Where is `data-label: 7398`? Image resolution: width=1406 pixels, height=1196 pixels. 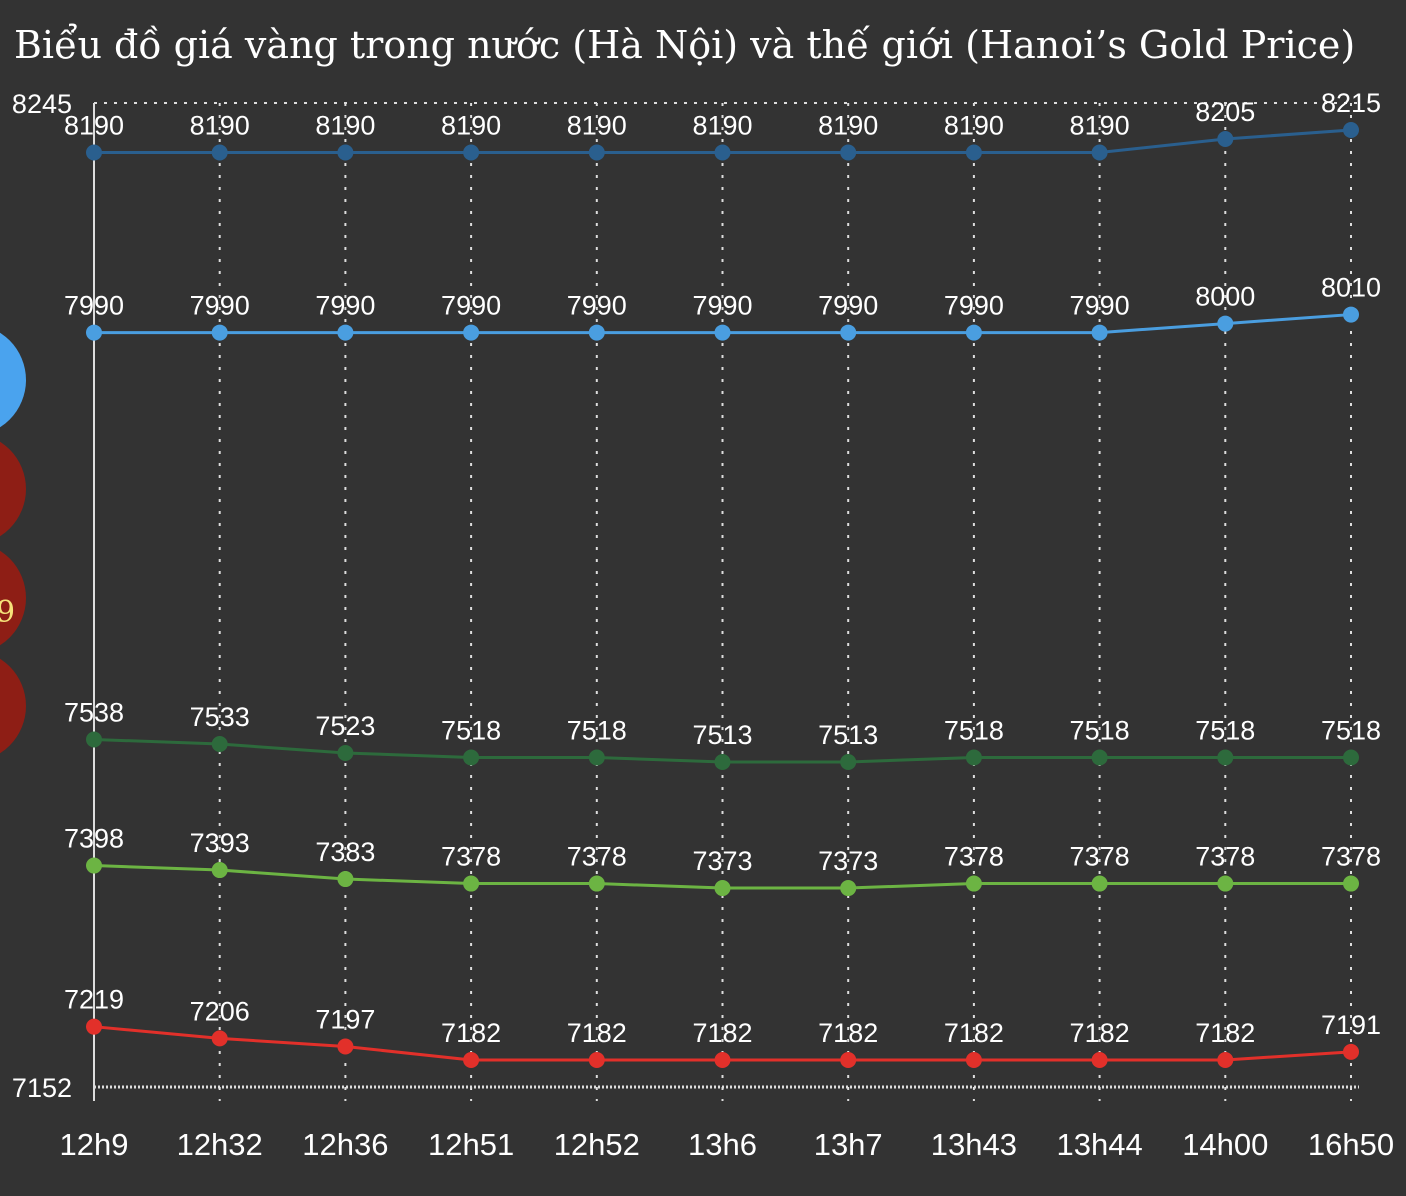
data-label: 7398 is located at coordinates (94, 839).